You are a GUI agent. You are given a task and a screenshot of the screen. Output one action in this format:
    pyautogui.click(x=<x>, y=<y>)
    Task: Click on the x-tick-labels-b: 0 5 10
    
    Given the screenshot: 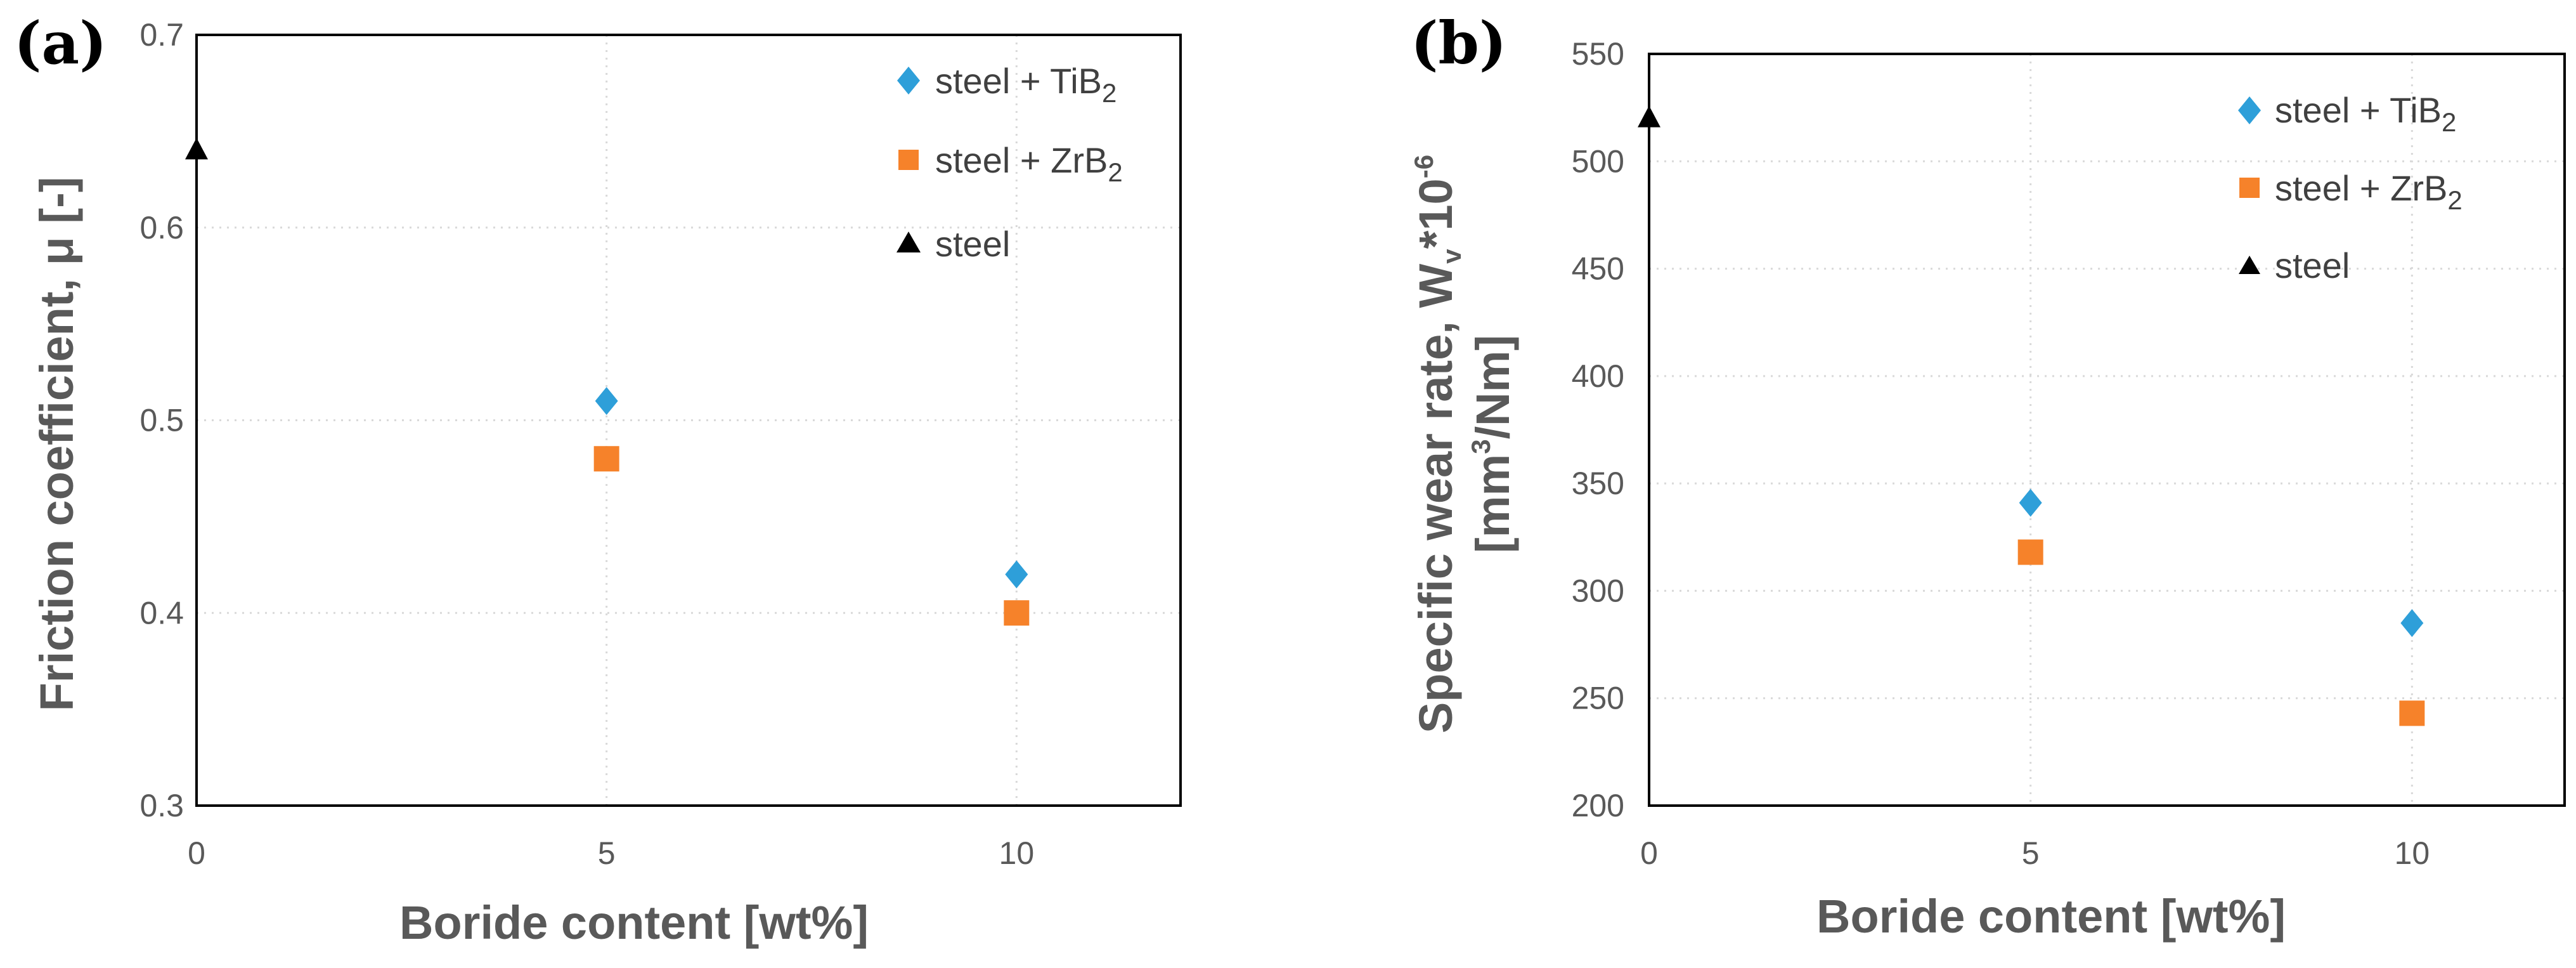 What is the action you would take?
    pyautogui.click(x=2035, y=853)
    